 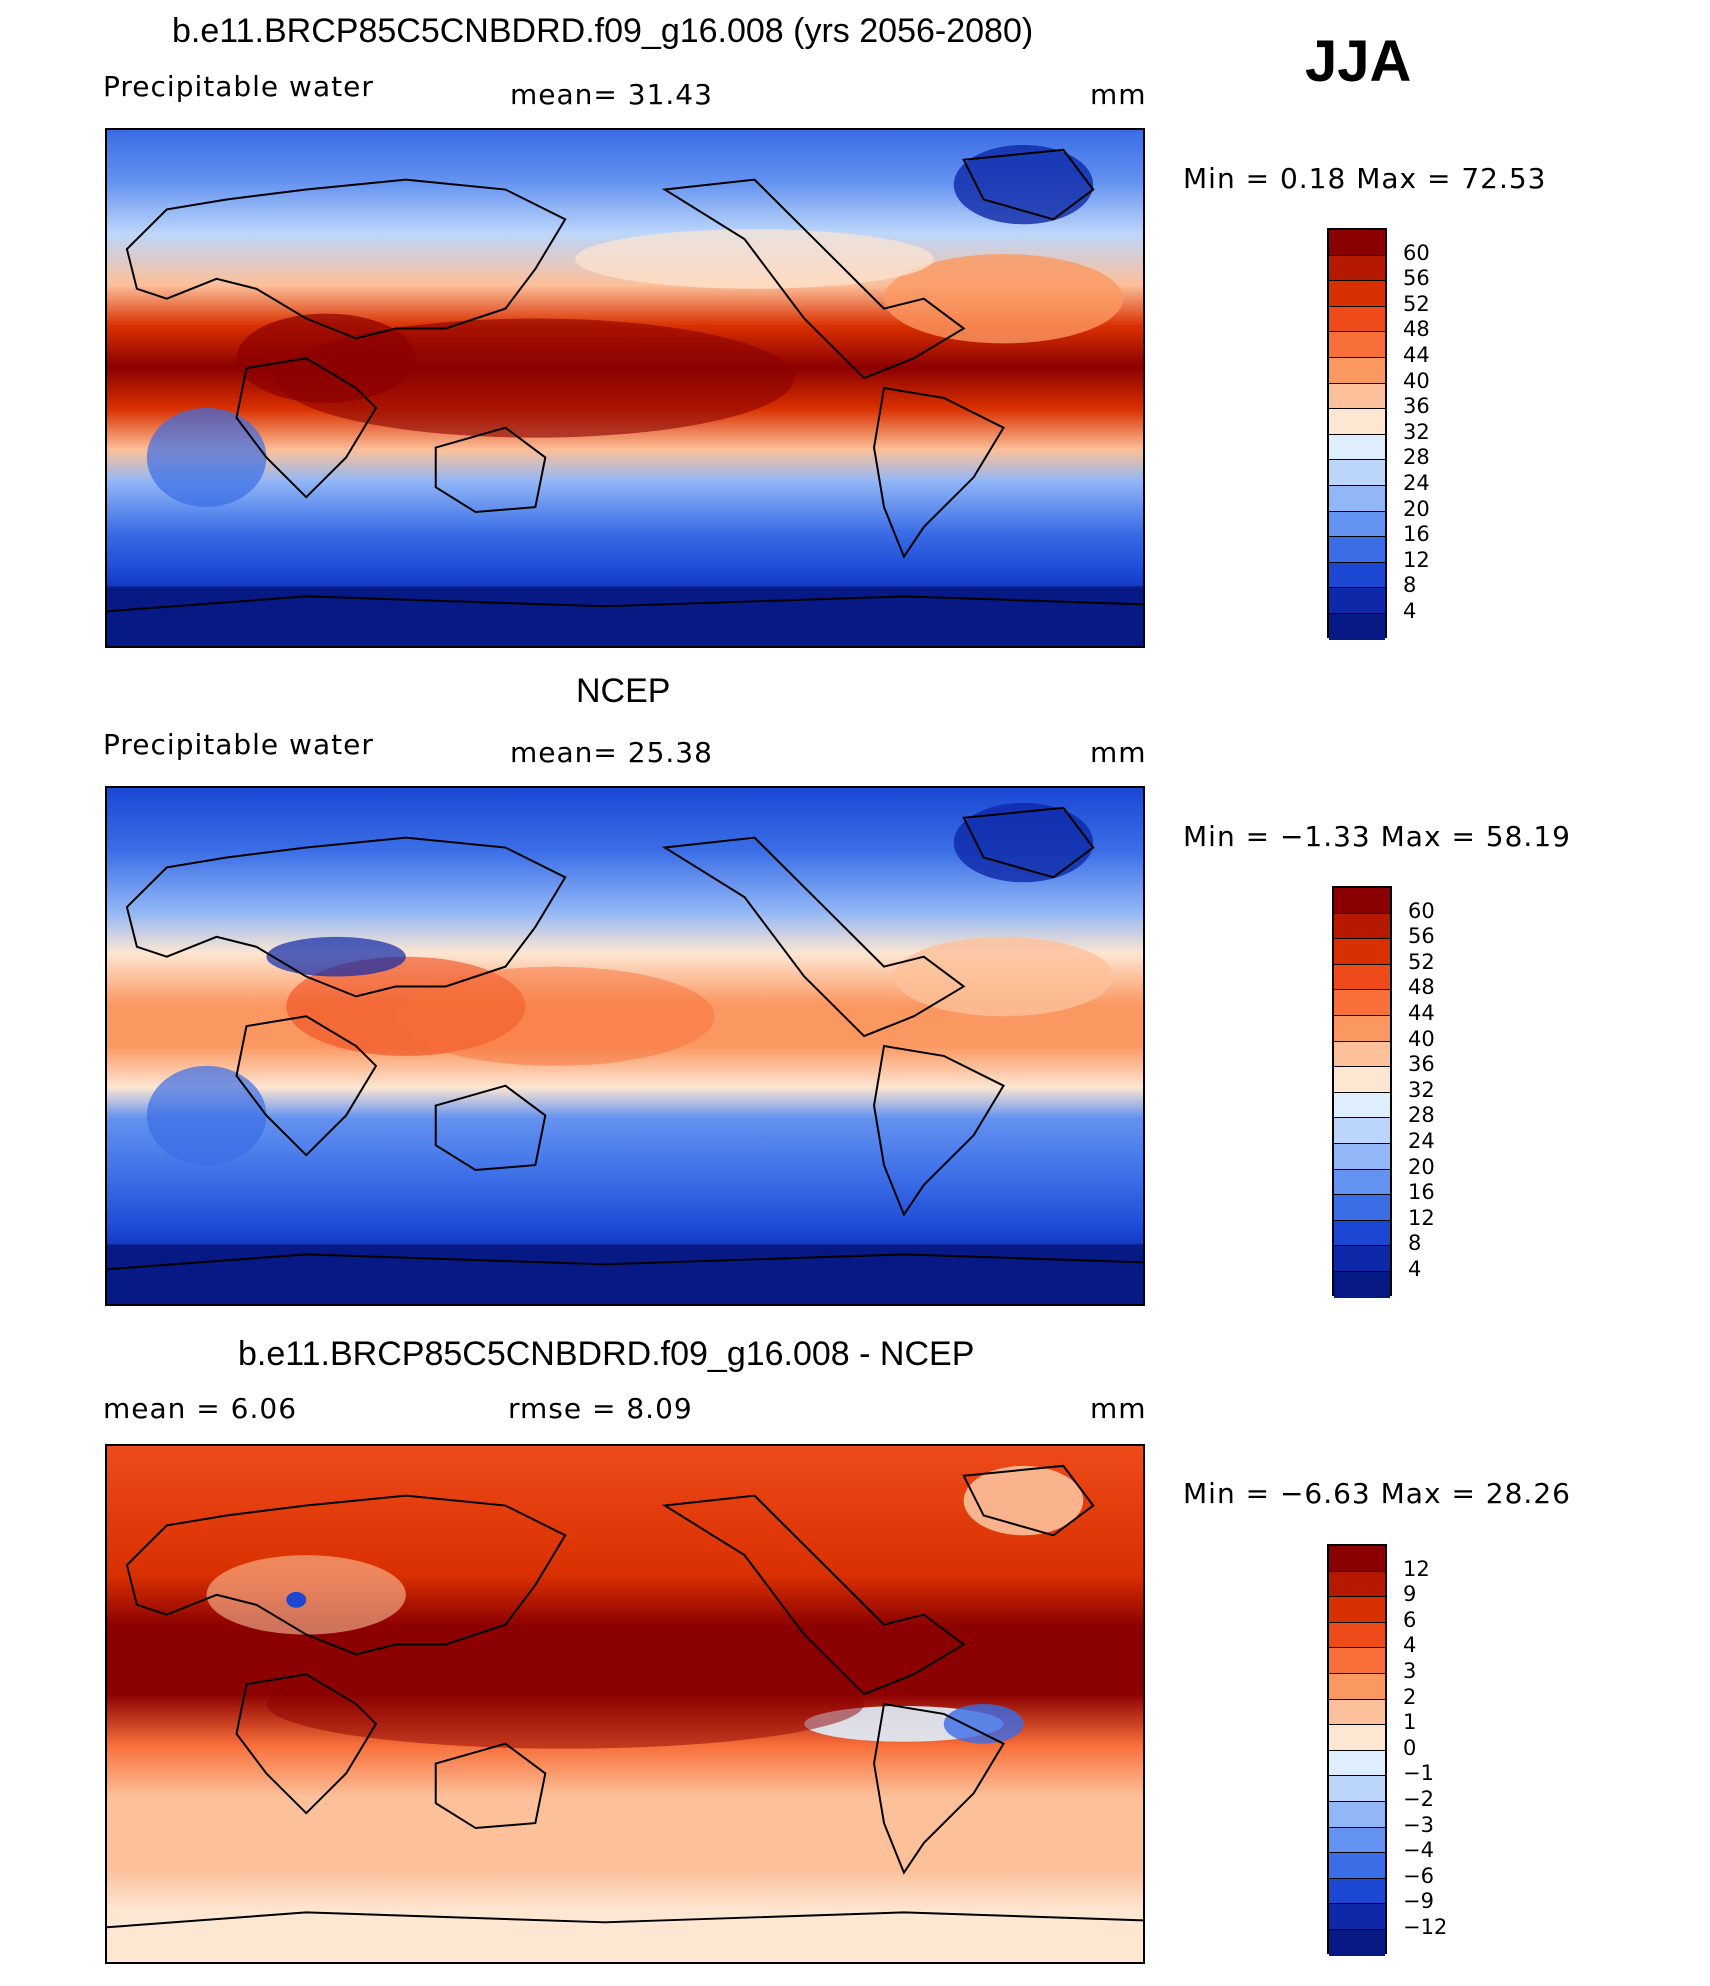 I want to click on panel-2-minmax: Min = −1.33 Max = 58.19, so click(x=1377, y=836).